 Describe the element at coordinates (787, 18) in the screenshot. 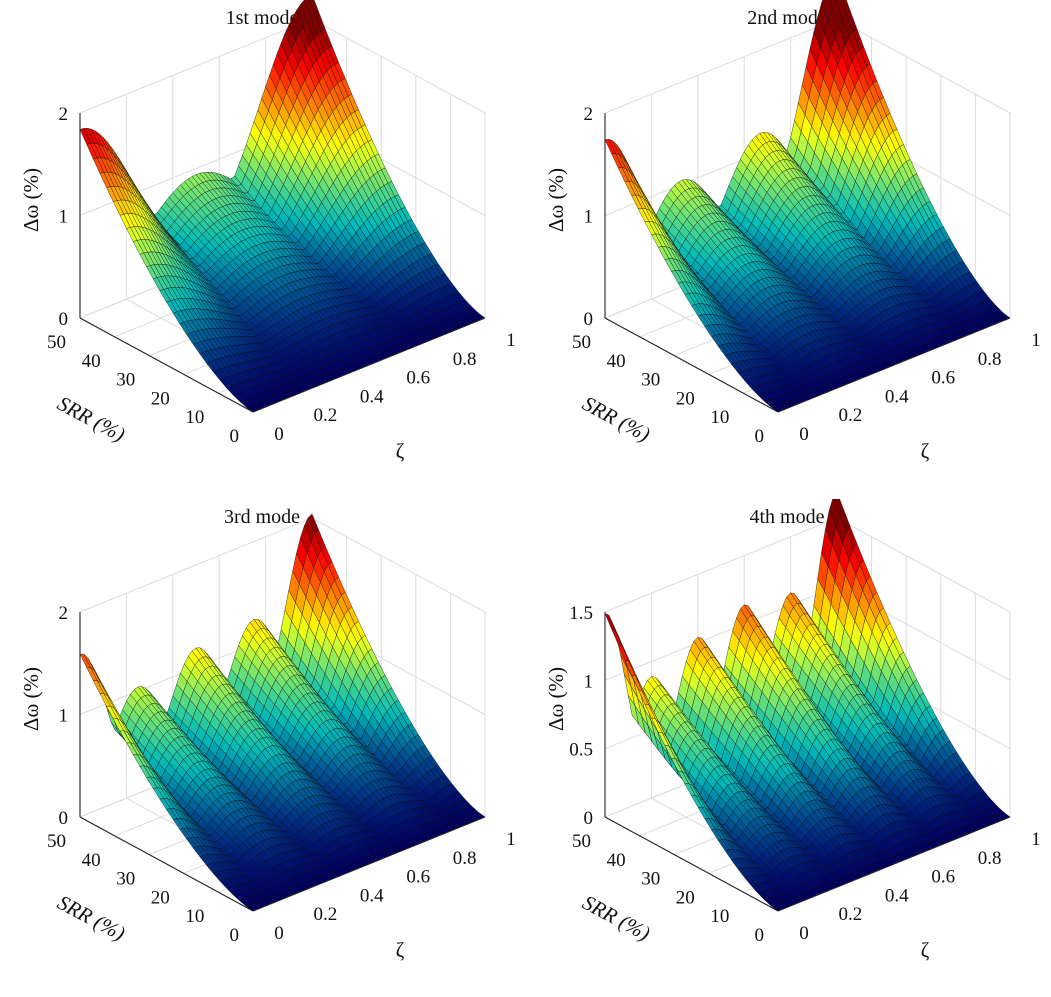

I see `panel-title: 2nd mode` at that location.